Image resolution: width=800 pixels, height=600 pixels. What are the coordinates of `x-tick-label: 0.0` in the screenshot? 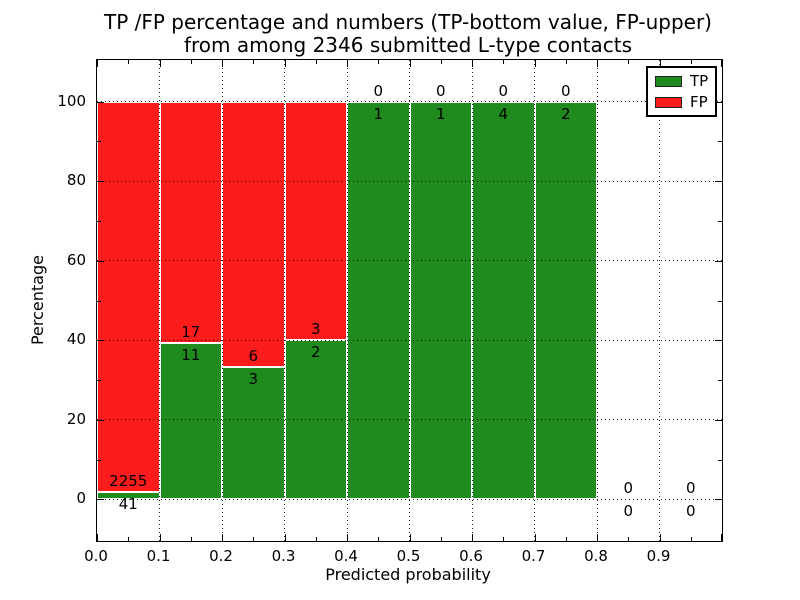 It's located at (96, 556).